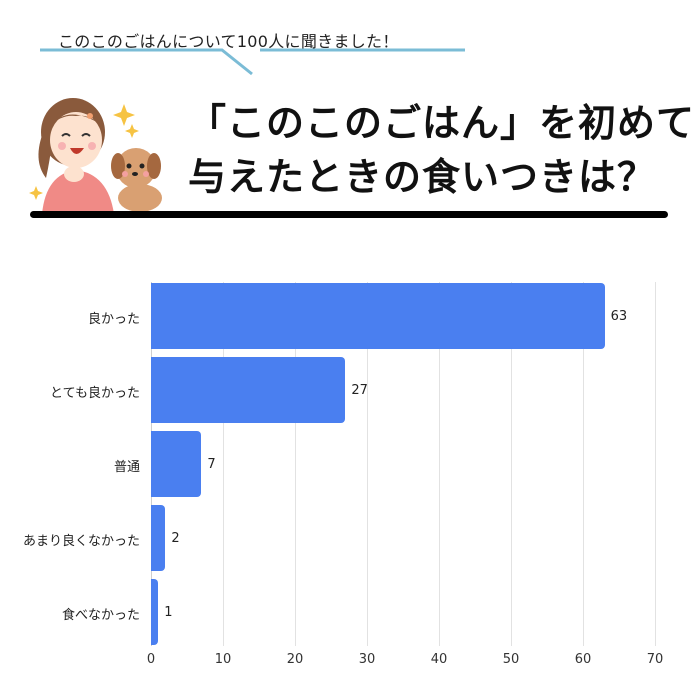  What do you see at coordinates (151, 659) in the screenshot?
I see `x-tick: 0` at bounding box center [151, 659].